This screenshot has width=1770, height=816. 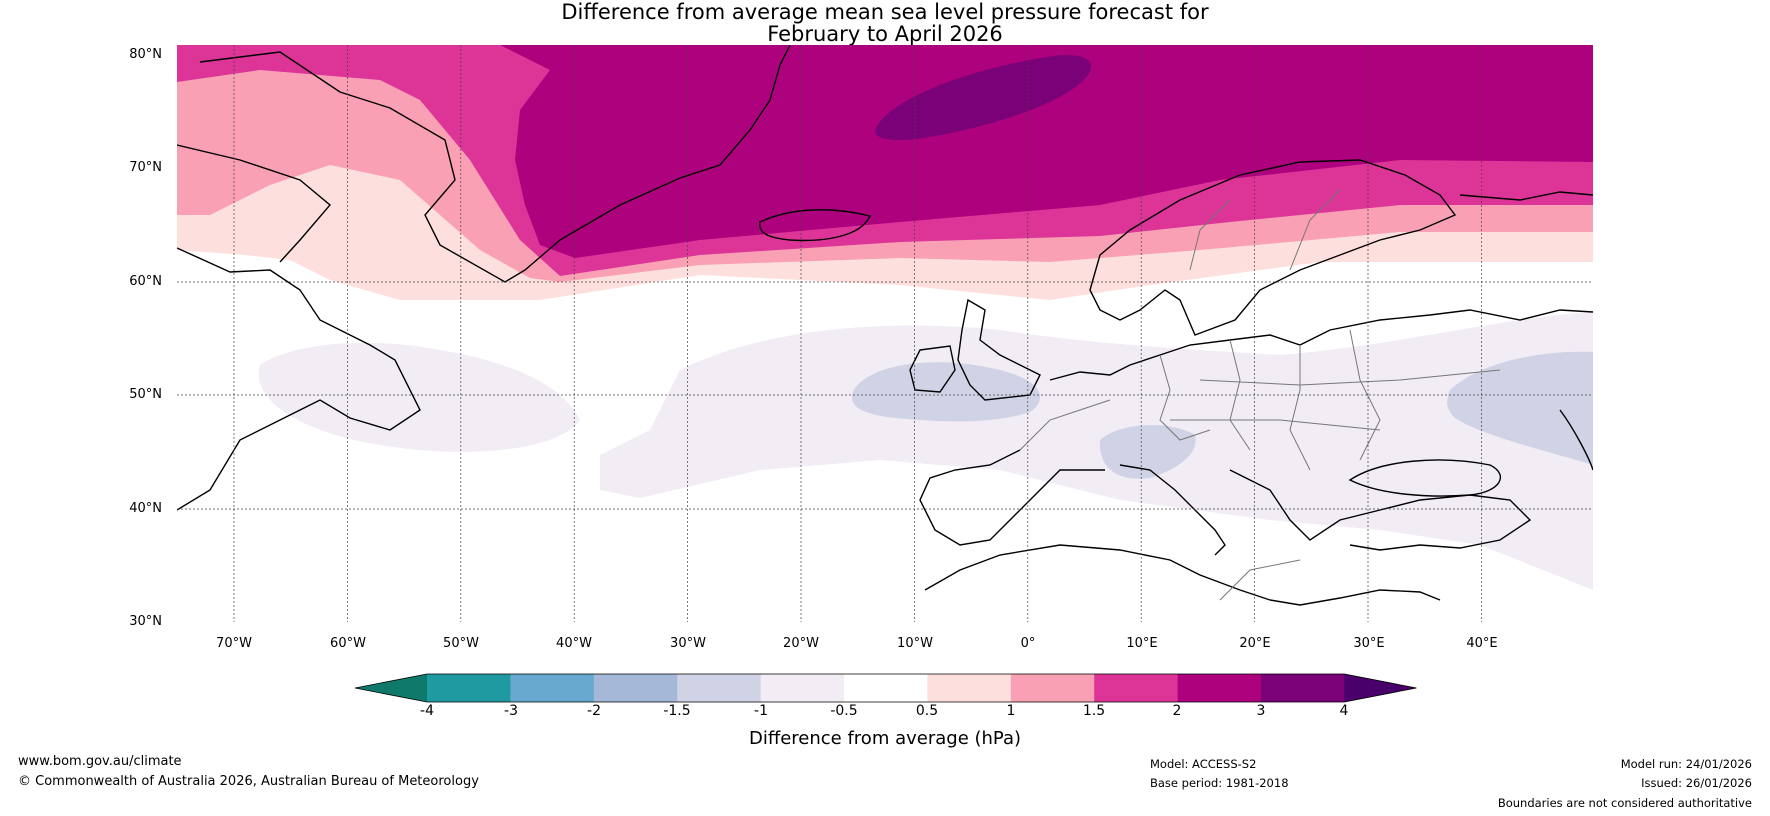 What do you see at coordinates (1526, 196) in the screenshot?
I see `coast-north-russia` at bounding box center [1526, 196].